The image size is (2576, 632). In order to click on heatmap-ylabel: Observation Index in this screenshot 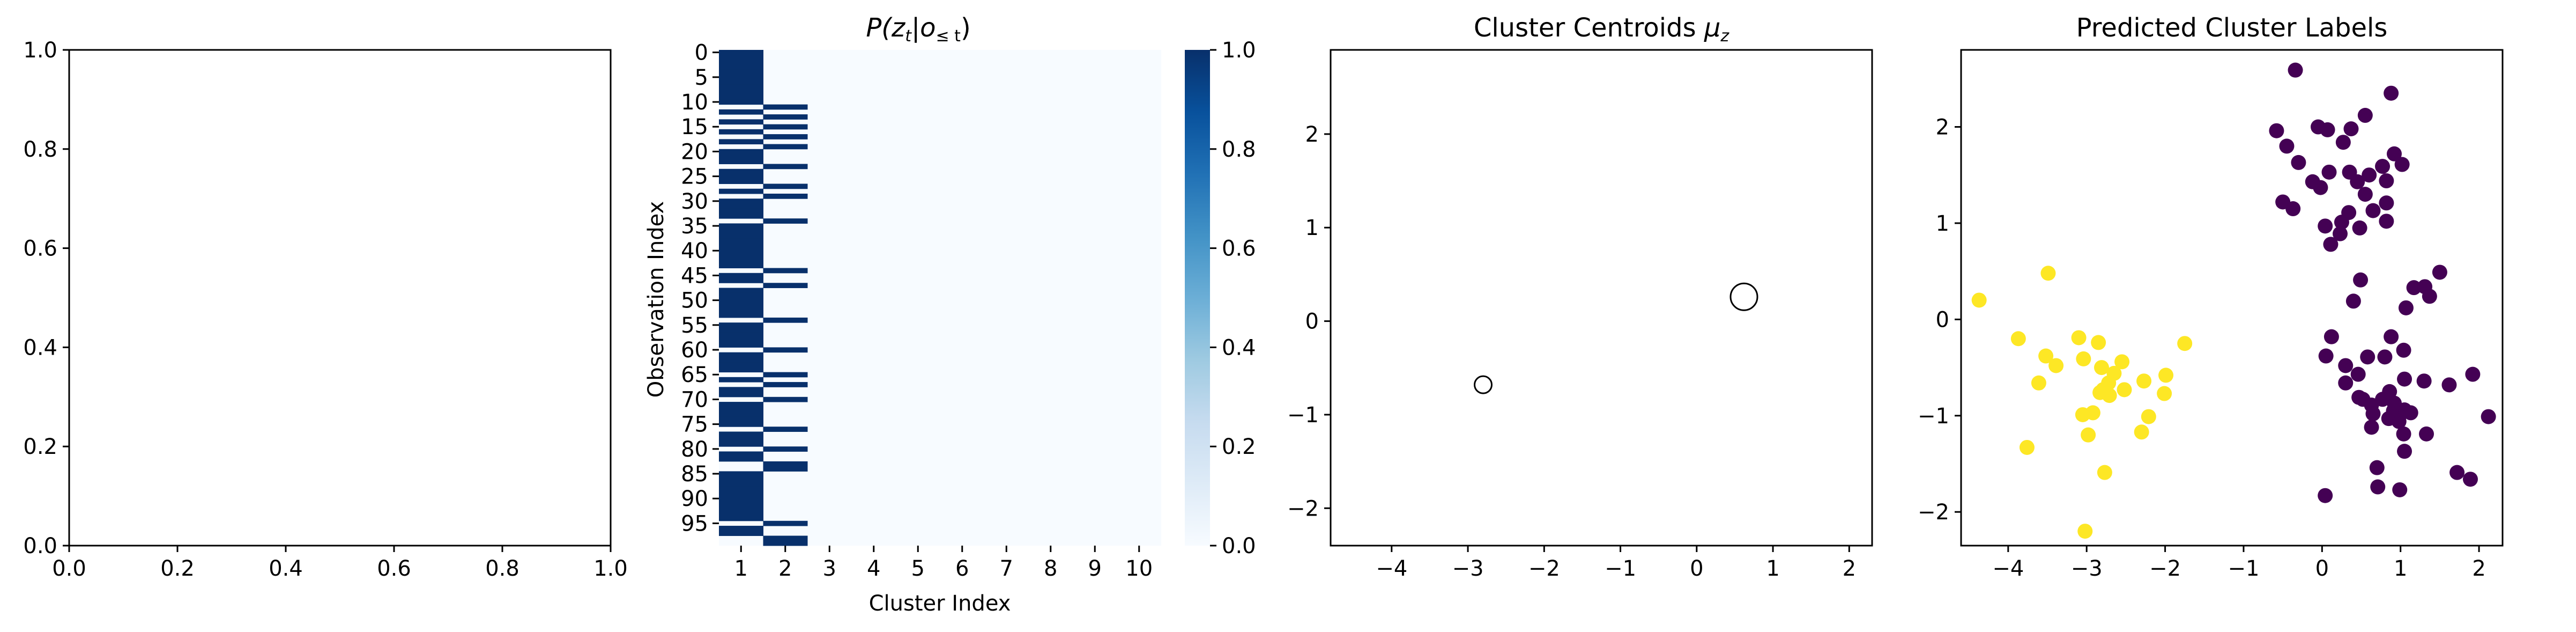, I will do `click(657, 299)`.